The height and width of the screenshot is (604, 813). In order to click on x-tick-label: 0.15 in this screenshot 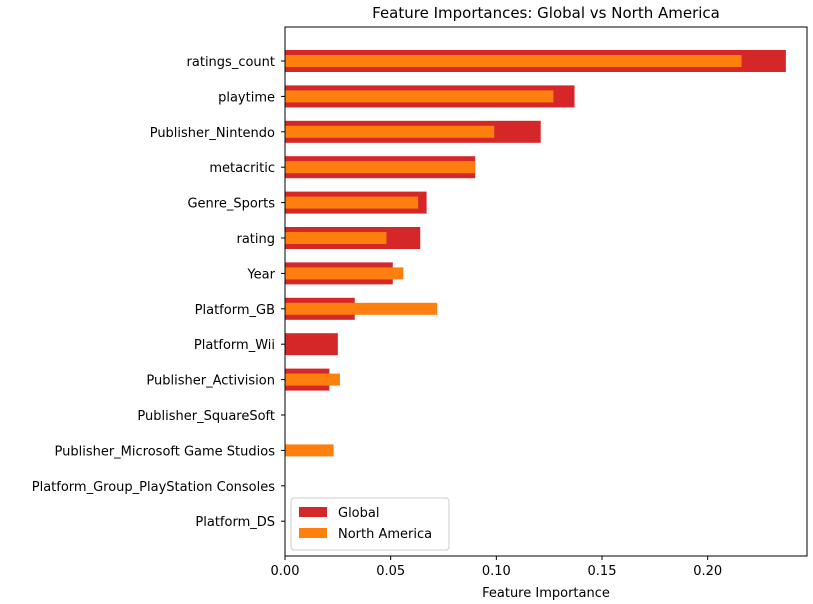, I will do `click(602, 571)`.